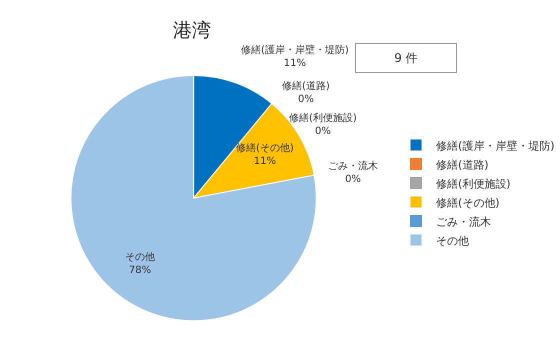 The width and height of the screenshot is (560, 350). Describe the element at coordinates (306, 86) in the screenshot. I see `category-label: 修繕(道路)` at that location.